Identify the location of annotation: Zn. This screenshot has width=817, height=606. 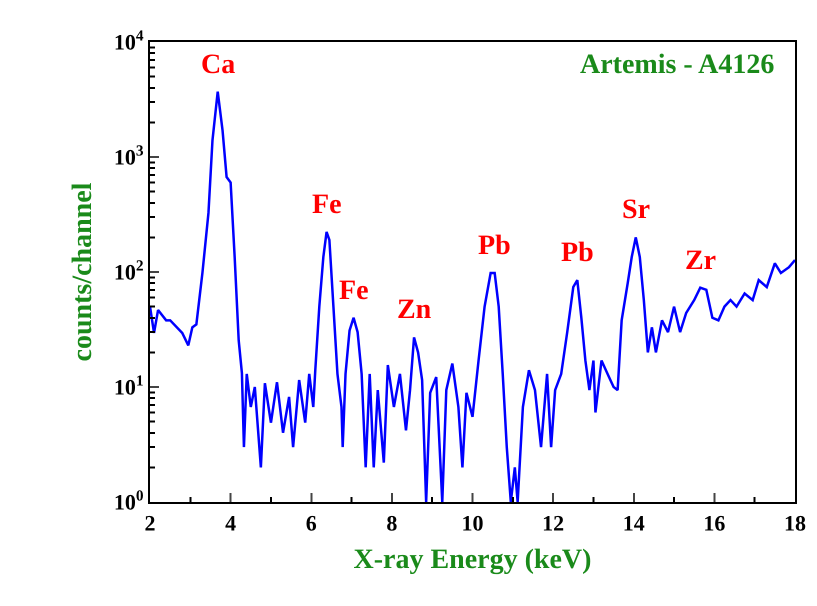
(414, 309).